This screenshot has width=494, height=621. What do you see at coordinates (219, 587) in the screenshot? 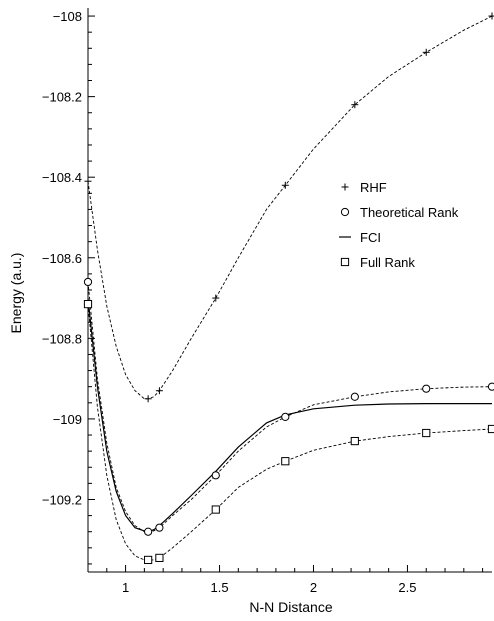
I see `x-tick-label: 1.5` at bounding box center [219, 587].